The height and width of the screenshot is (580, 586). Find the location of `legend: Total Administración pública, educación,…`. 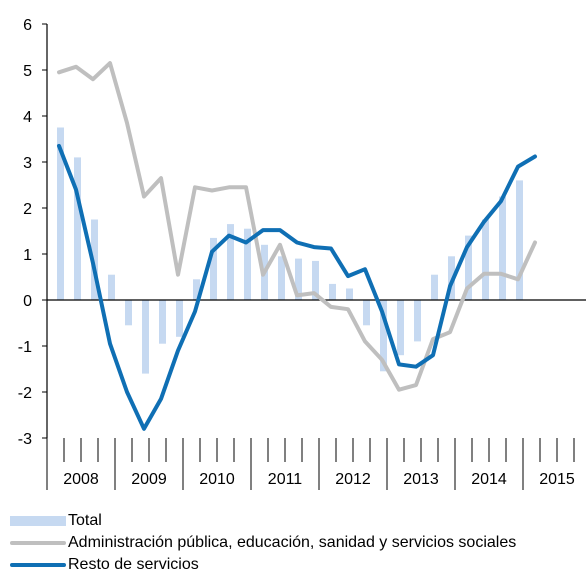

legend: Total Administración pública, educación,… is located at coordinates (263, 543).